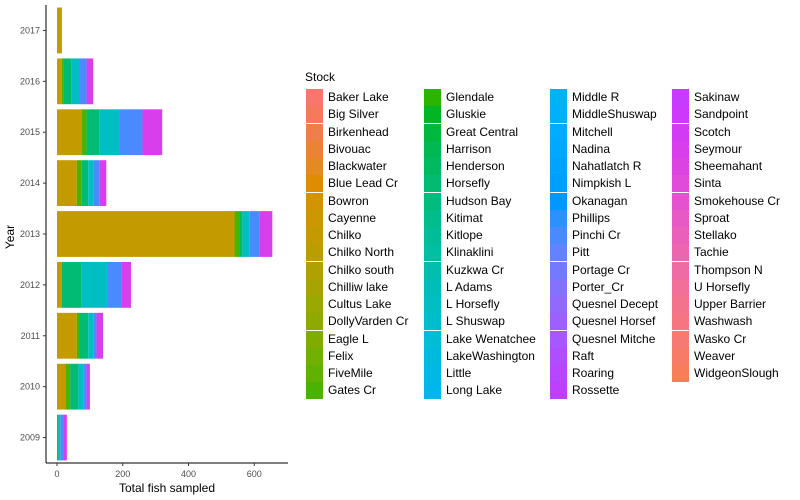 Image resolution: width=800 pixels, height=500 pixels. What do you see at coordinates (30, 132) in the screenshot?
I see `y-tick-label: 2015` at bounding box center [30, 132].